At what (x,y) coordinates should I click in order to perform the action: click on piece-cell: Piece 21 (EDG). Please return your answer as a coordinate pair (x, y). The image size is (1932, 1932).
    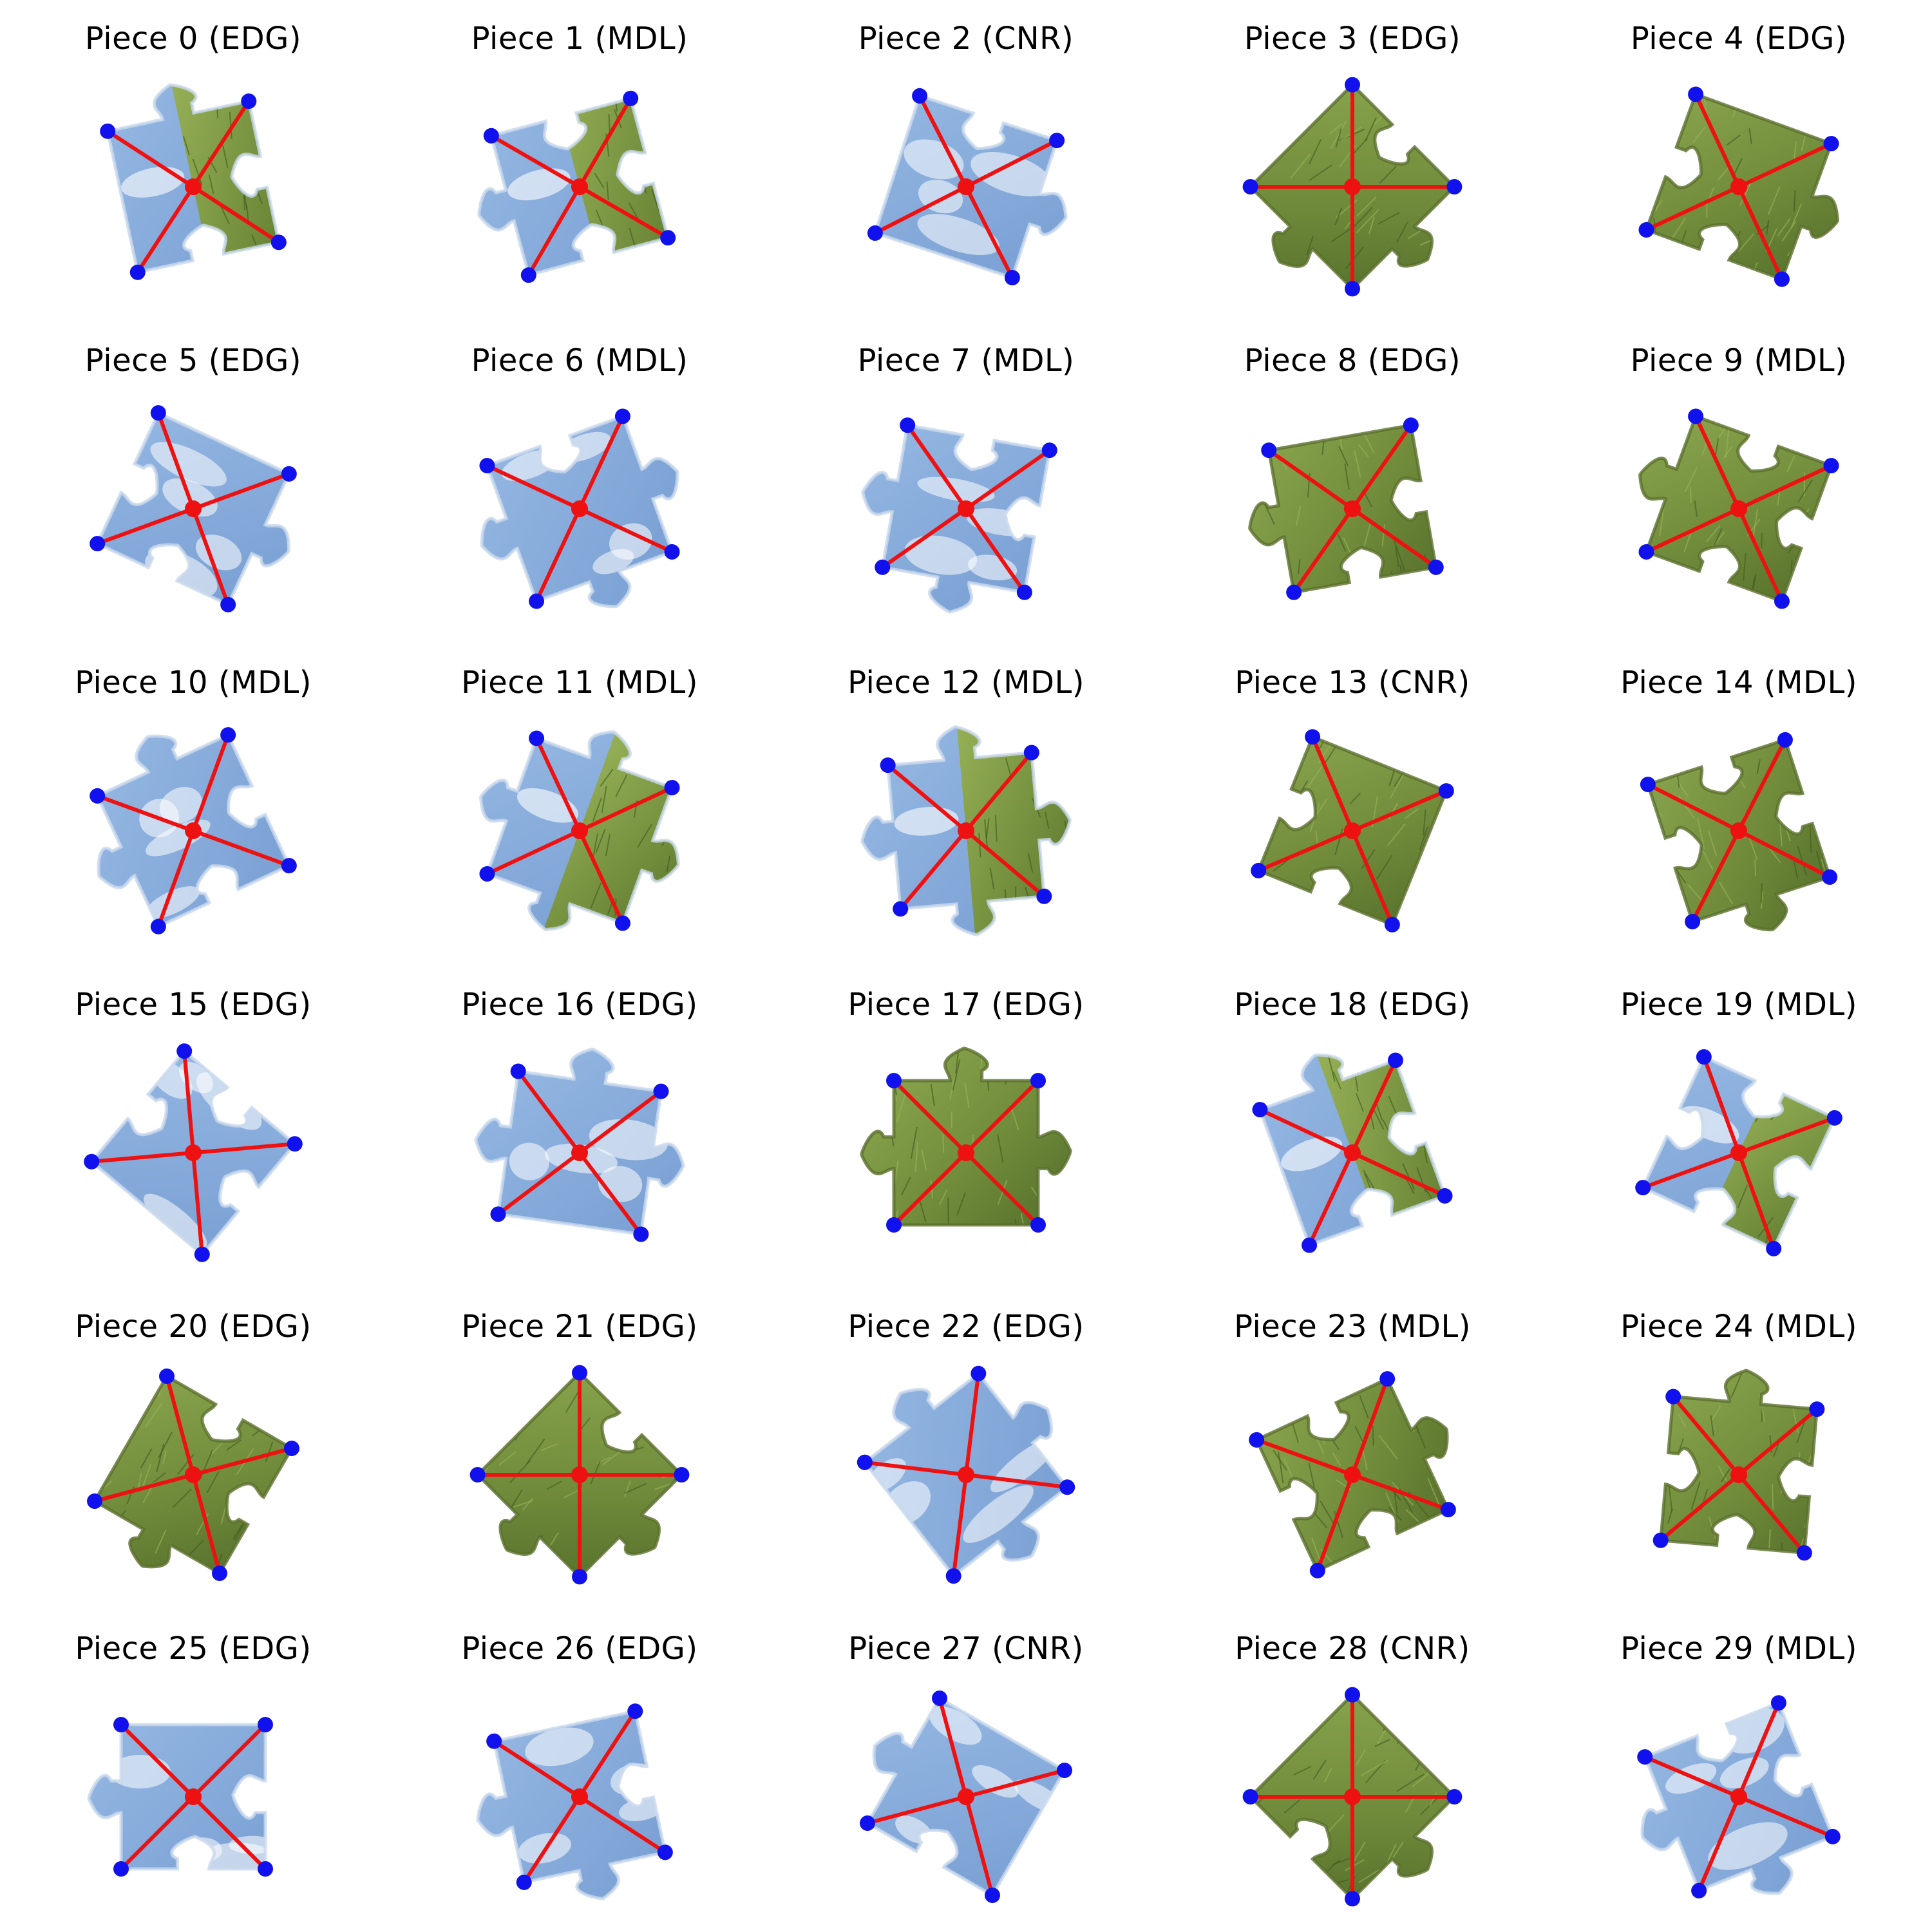
    Looking at the image, I should click on (579, 1455).